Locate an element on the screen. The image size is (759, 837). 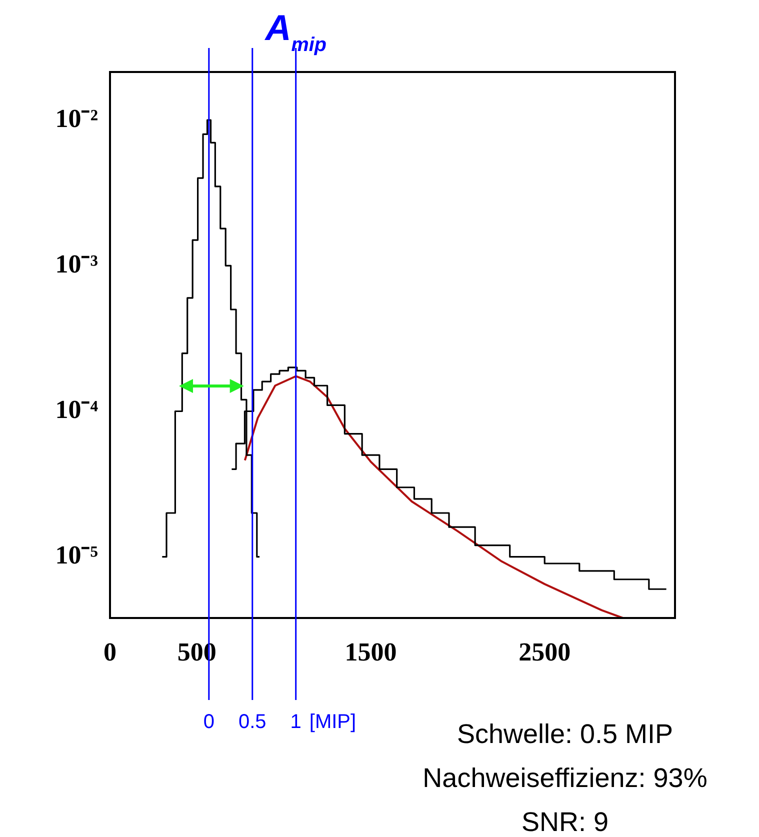
text: [MIP] is located at coordinates (332, 722).